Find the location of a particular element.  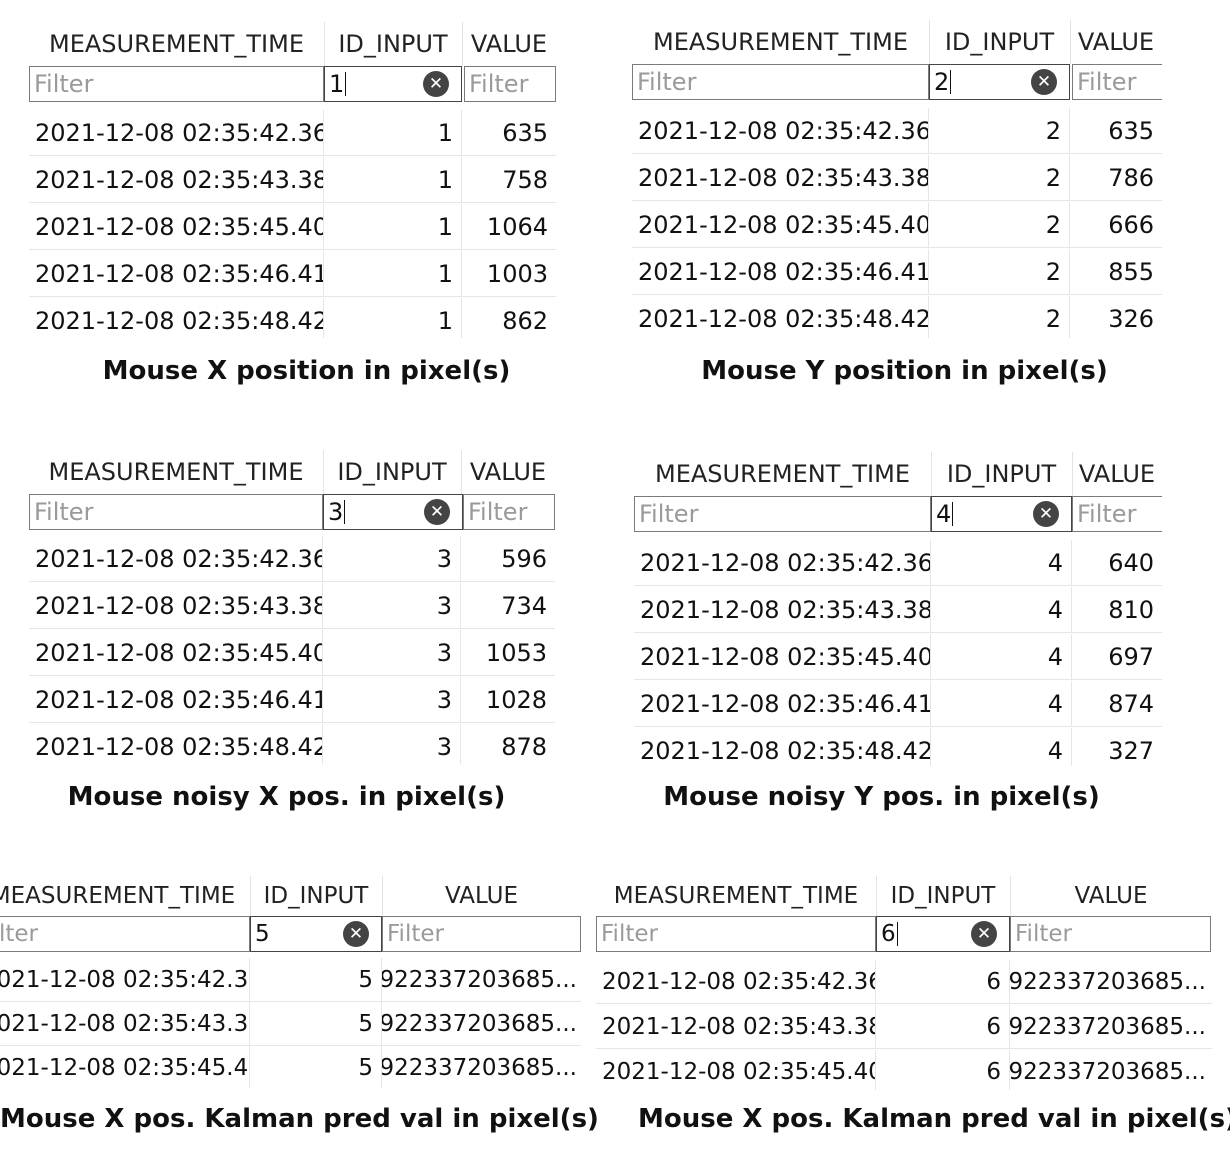

filter-row: Filter 3 ✕ Filter is located at coordinates (293, 512).